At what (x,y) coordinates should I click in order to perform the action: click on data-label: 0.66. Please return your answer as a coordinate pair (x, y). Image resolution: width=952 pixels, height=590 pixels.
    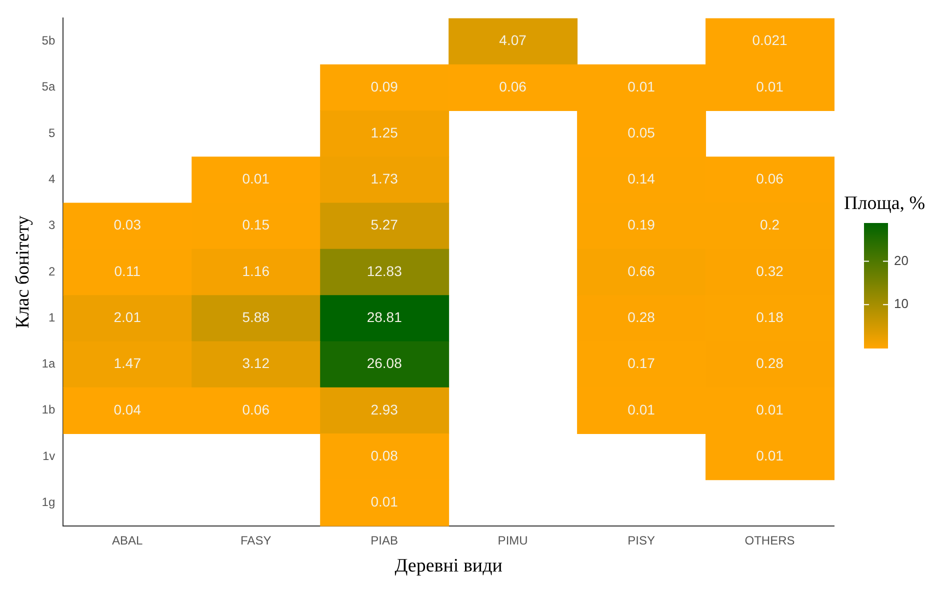
    Looking at the image, I should click on (642, 270).